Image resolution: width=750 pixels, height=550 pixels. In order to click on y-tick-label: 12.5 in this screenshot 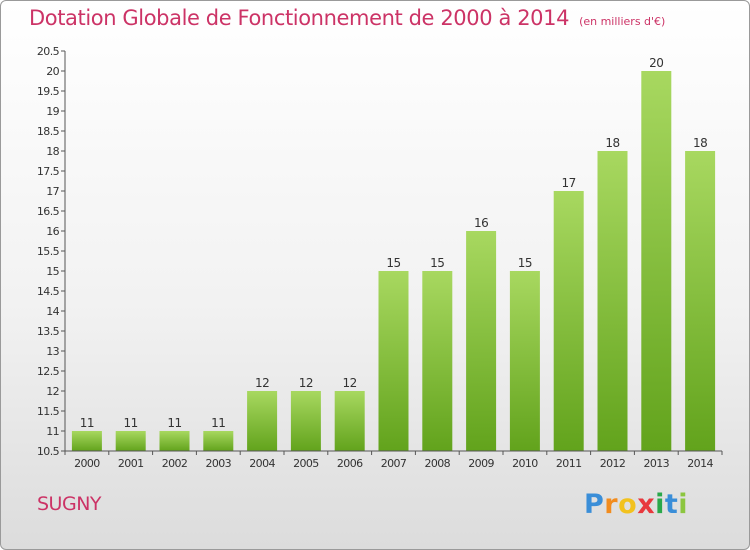, I will do `click(48, 371)`.